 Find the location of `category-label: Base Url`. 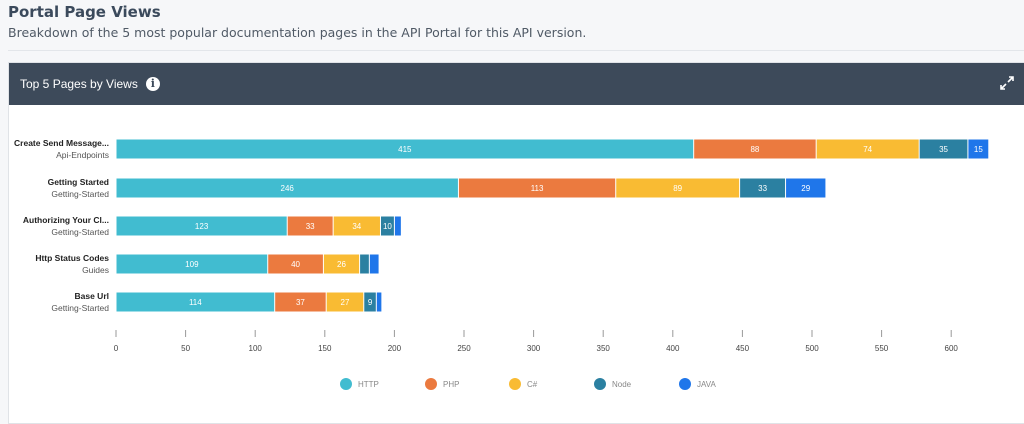

category-label: Base Url is located at coordinates (92, 296).